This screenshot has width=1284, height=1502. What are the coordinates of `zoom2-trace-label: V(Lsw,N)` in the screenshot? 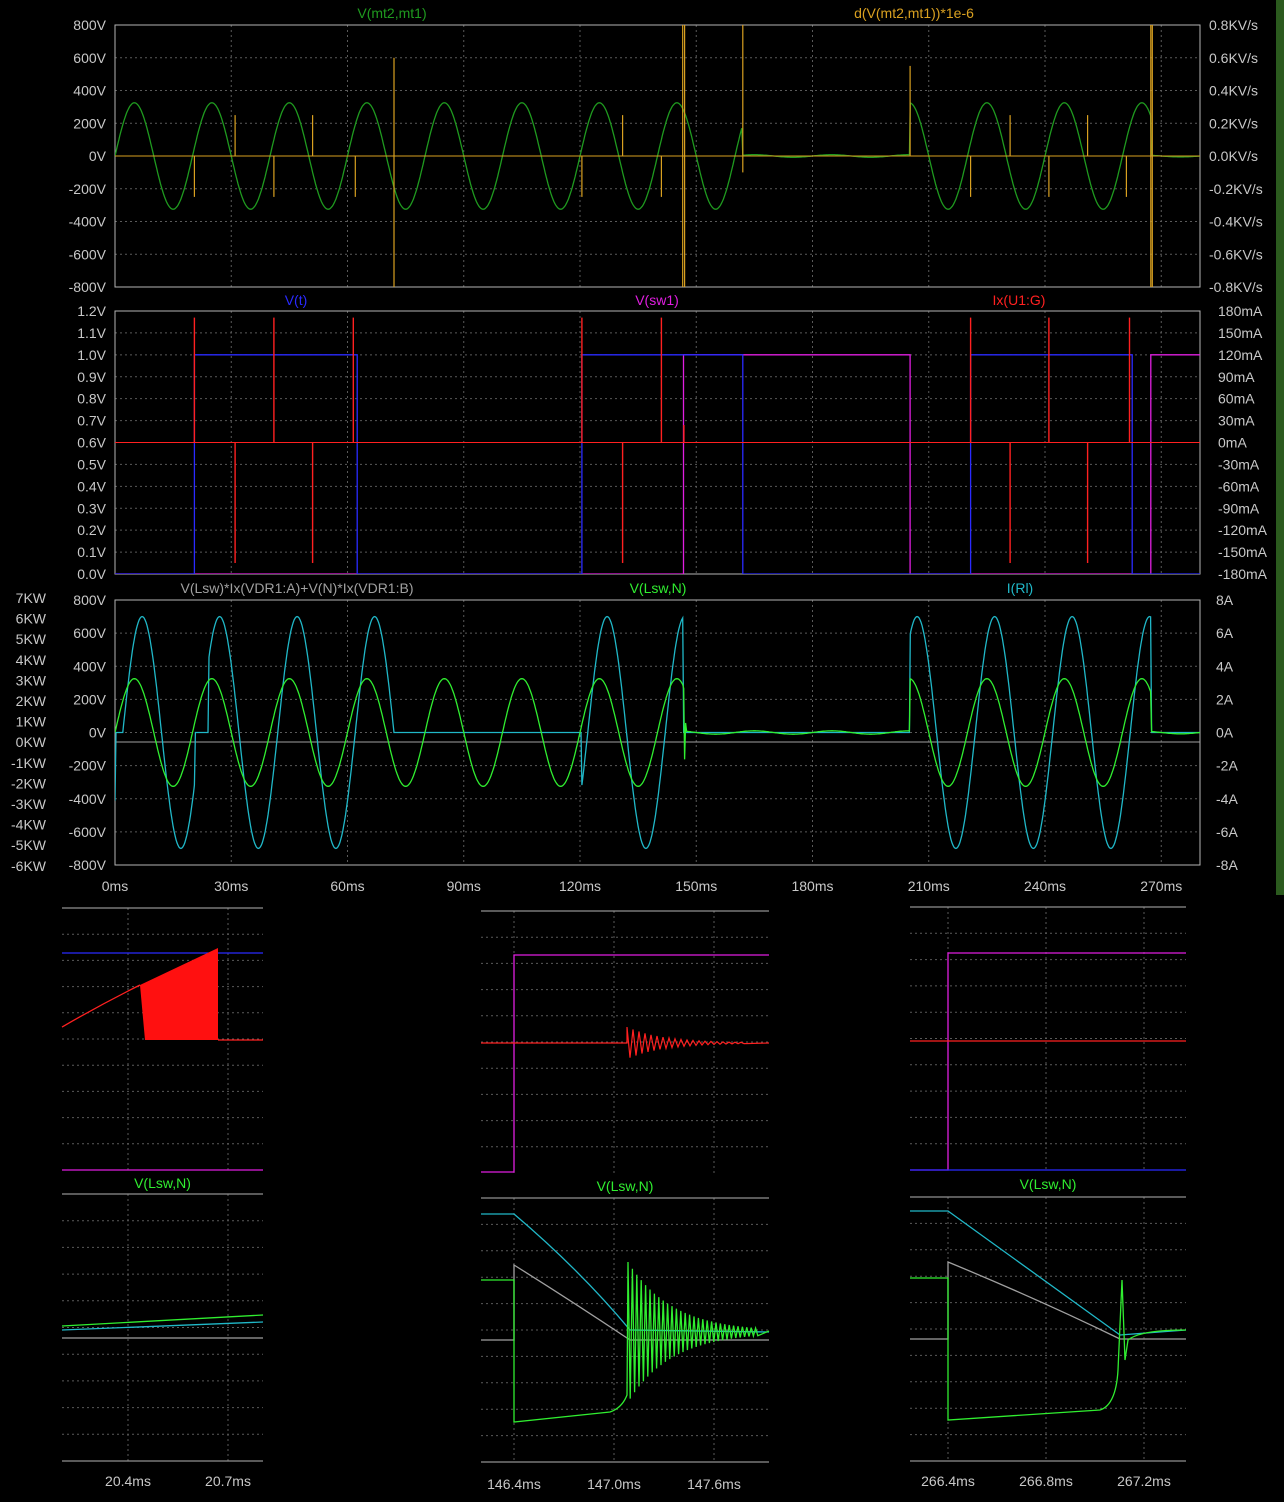 It's located at (625, 1186).